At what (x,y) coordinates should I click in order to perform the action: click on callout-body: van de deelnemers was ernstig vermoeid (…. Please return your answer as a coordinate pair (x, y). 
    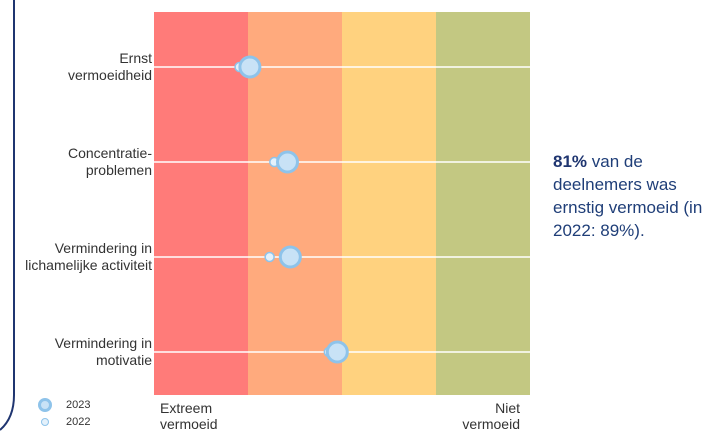
    Looking at the image, I should click on (628, 196).